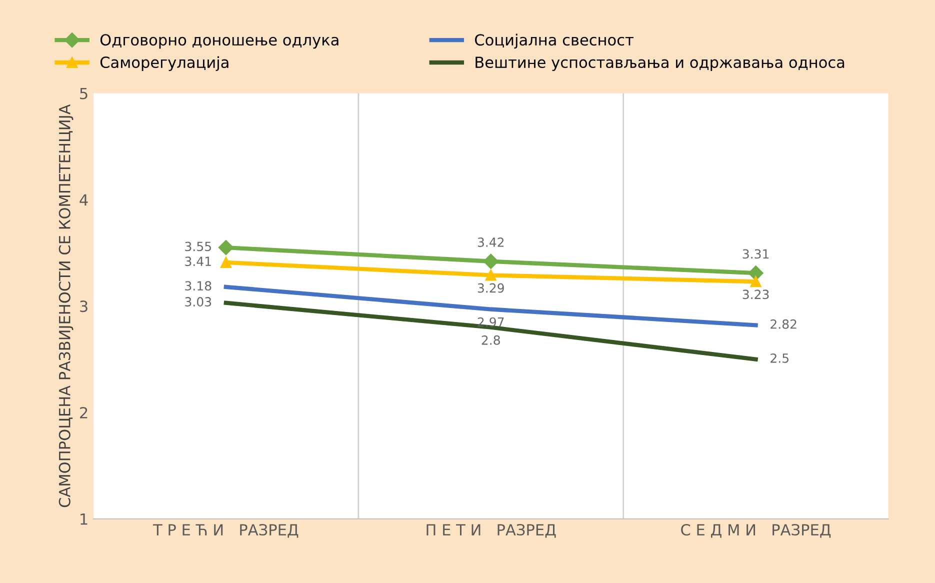 This screenshot has width=935, height=583. Describe the element at coordinates (198, 247) in the screenshot. I see `data-label: 3.55` at that location.